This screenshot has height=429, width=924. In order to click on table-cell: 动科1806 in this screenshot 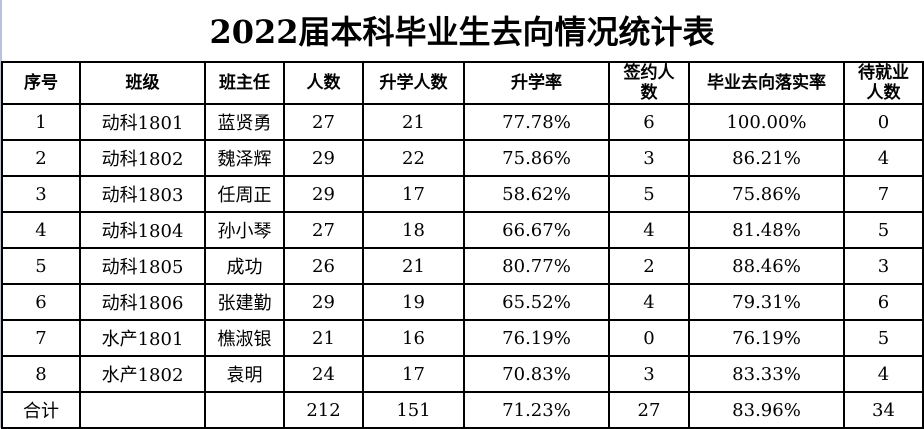, I will do `click(142, 302)`.